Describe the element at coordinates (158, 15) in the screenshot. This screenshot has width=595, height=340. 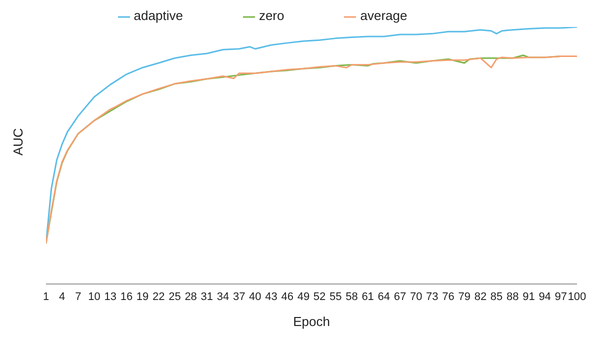
I see `legend-label: adaptive` at that location.